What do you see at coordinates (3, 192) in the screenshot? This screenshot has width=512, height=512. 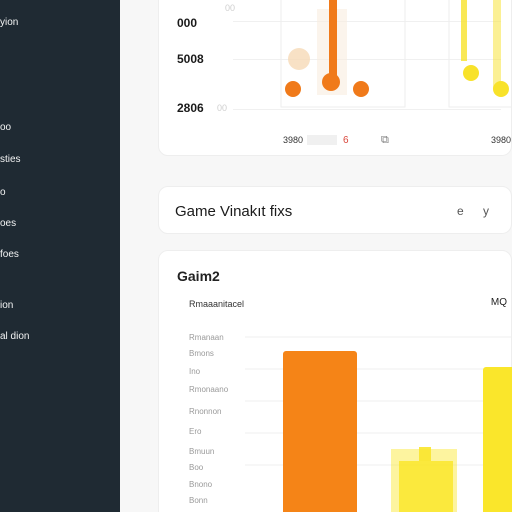 I see `sidebar-item-4: o` at bounding box center [3, 192].